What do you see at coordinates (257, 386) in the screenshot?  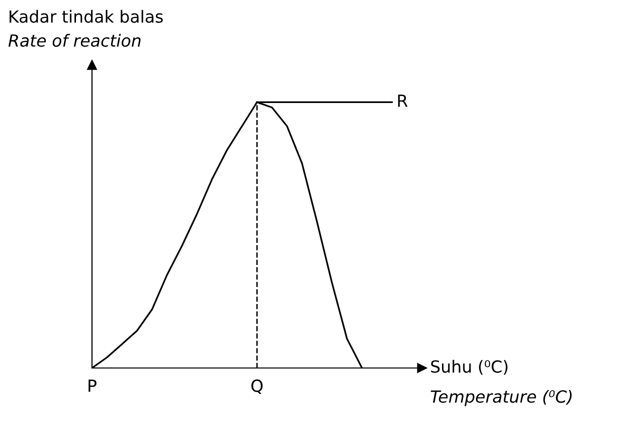 I see `x-tick-label: Q` at bounding box center [257, 386].